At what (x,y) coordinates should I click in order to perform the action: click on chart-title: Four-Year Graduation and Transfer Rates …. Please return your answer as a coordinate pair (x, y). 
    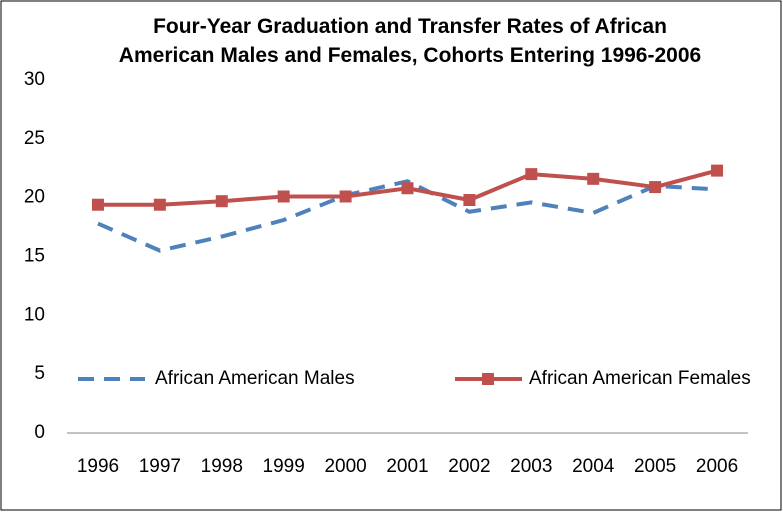
    Looking at the image, I should click on (410, 41).